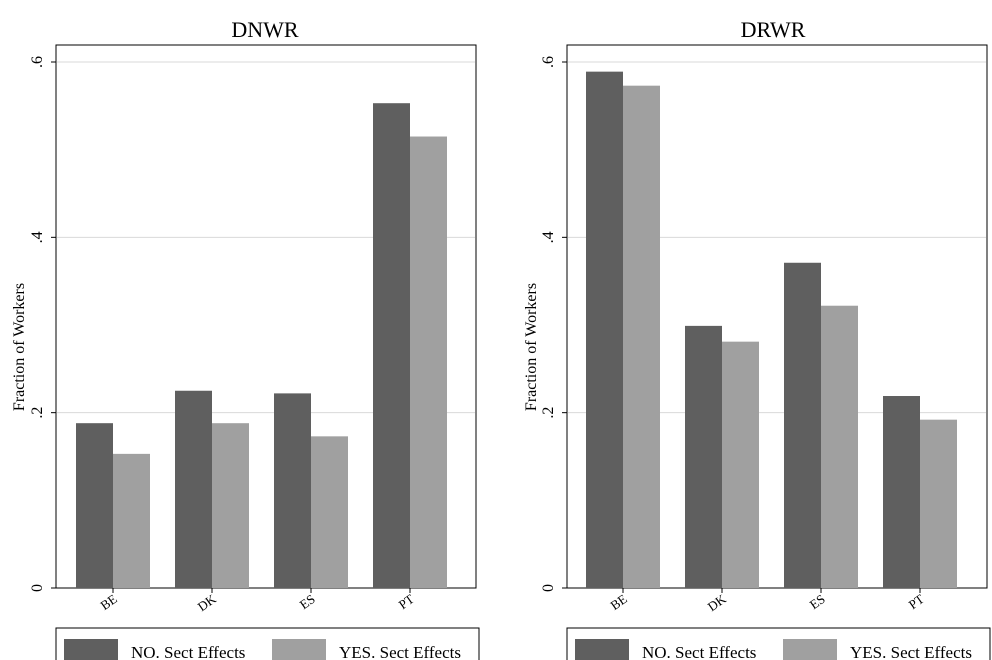 The width and height of the screenshot is (992, 660). What do you see at coordinates (265, 29) in the screenshot?
I see `chart-title: DNWR` at bounding box center [265, 29].